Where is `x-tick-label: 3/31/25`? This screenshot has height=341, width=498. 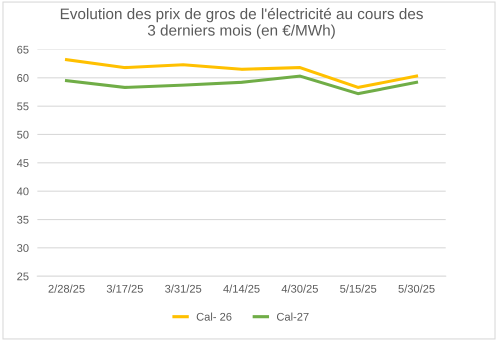 x-tick-label: 3/31/25 is located at coordinates (183, 288).